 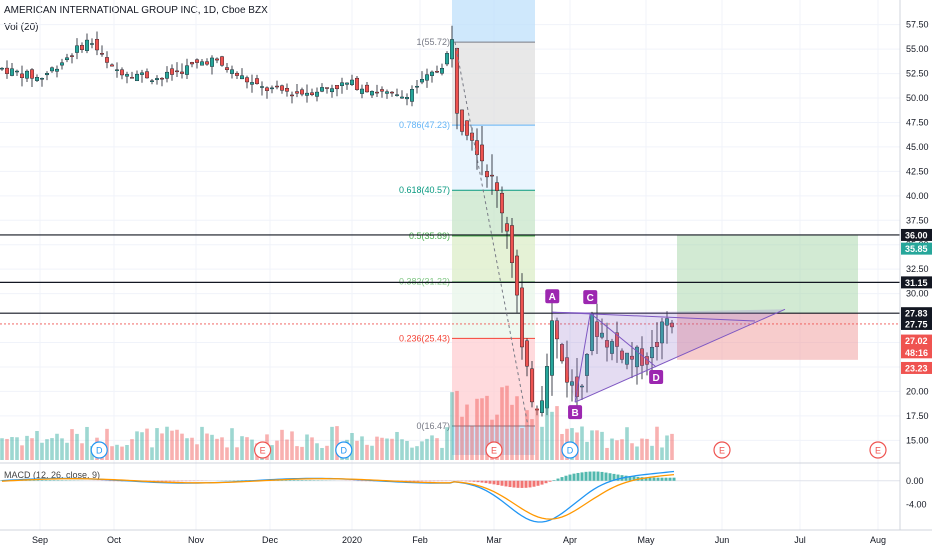 I want to click on time-tick-label: Sep, so click(x=40, y=540).